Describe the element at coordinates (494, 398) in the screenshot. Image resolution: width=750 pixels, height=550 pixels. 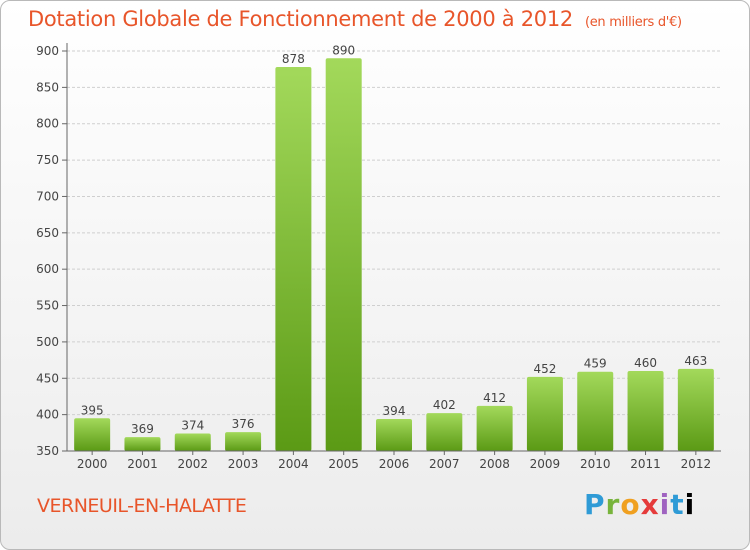
I see `data-label: 412` at that location.